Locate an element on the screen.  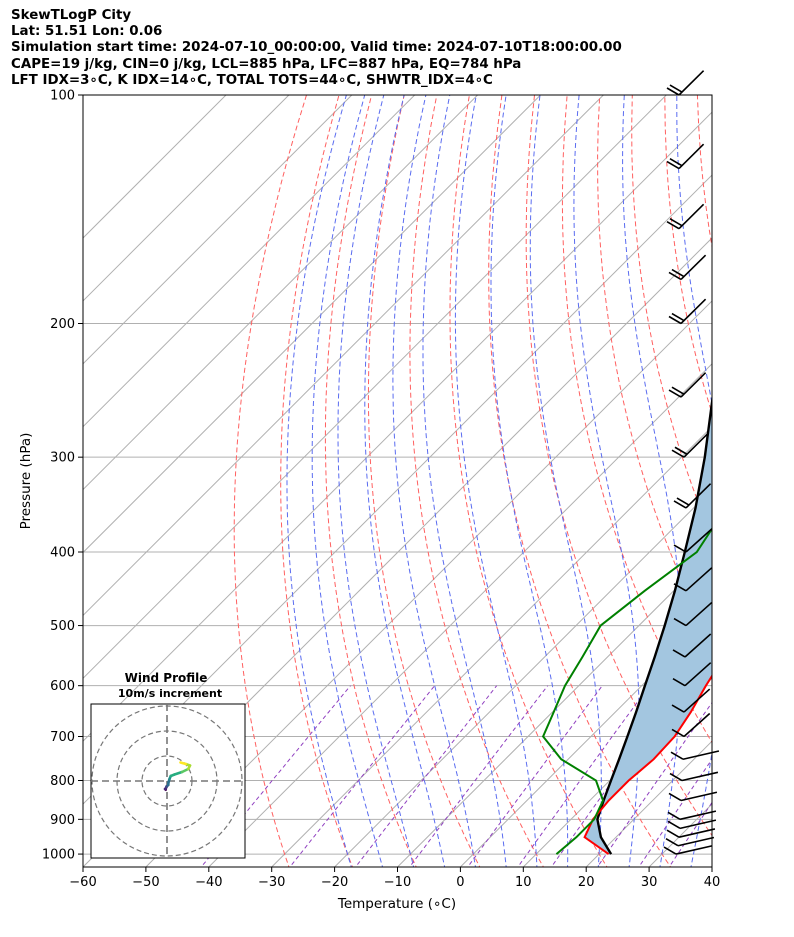
dewpoint-line is located at coordinates (626, 691).